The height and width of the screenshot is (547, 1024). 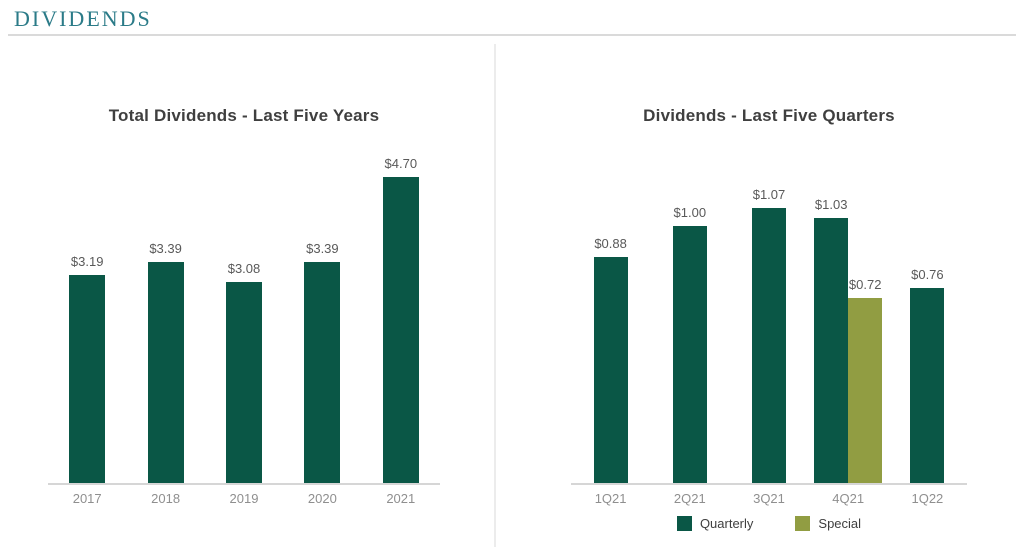 I want to click on x-axis-tick-label: 3Q21, so click(x=769, y=498).